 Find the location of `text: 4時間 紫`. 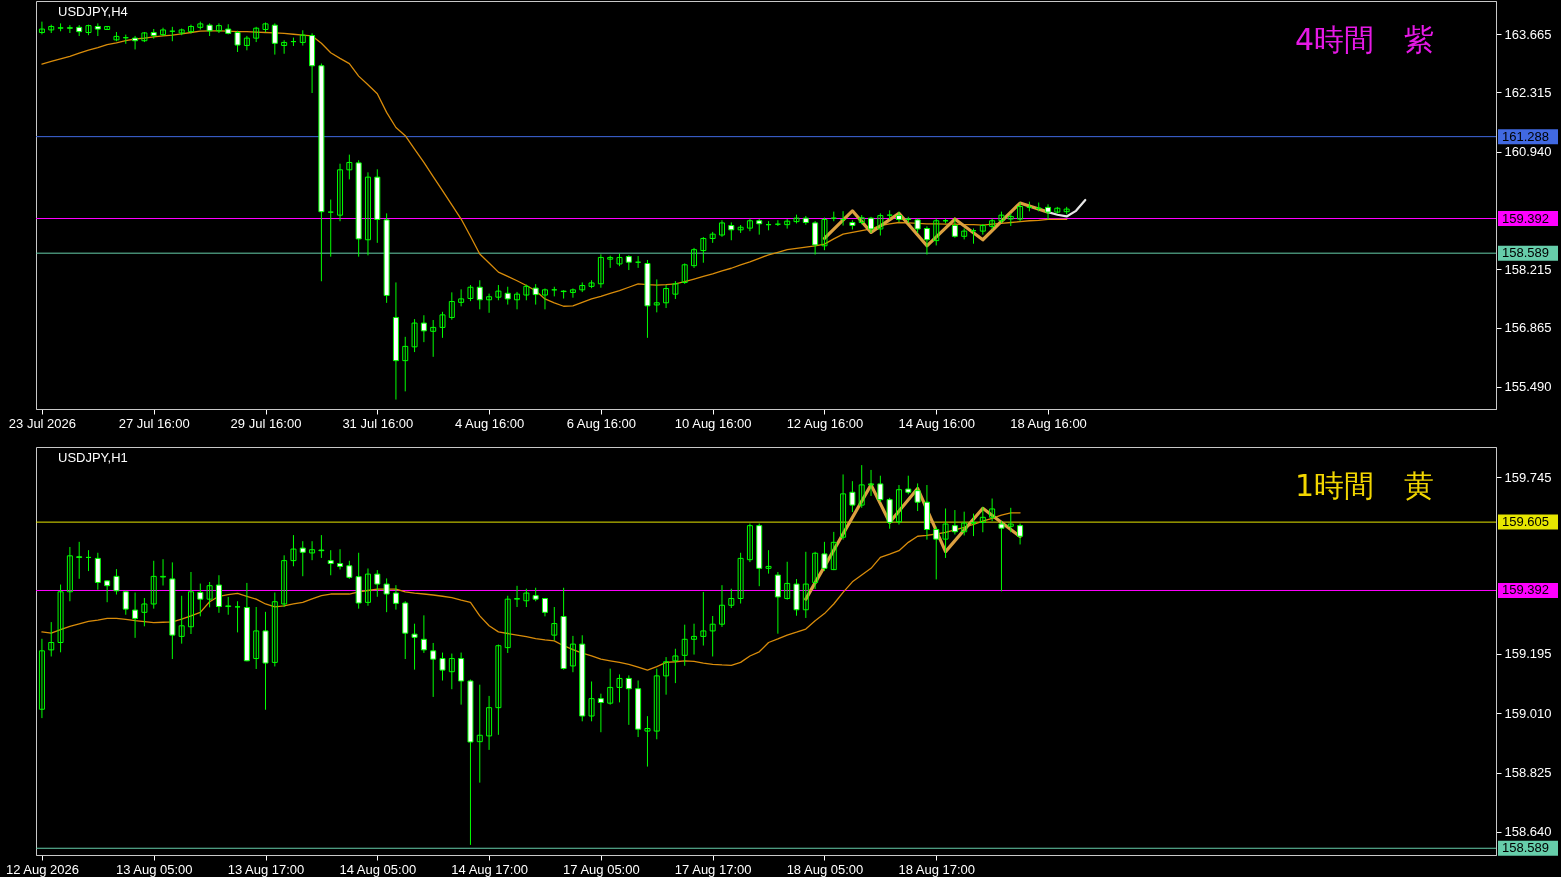

text: 4時間 紫 is located at coordinates (1364, 39).